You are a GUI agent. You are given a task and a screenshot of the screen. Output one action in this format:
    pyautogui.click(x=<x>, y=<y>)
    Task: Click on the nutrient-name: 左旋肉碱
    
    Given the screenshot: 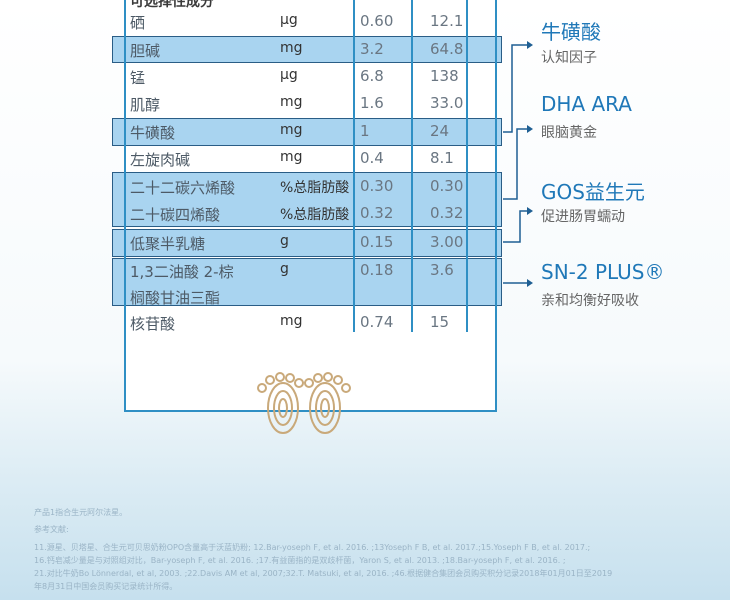 What is the action you would take?
    pyautogui.click(x=160, y=160)
    